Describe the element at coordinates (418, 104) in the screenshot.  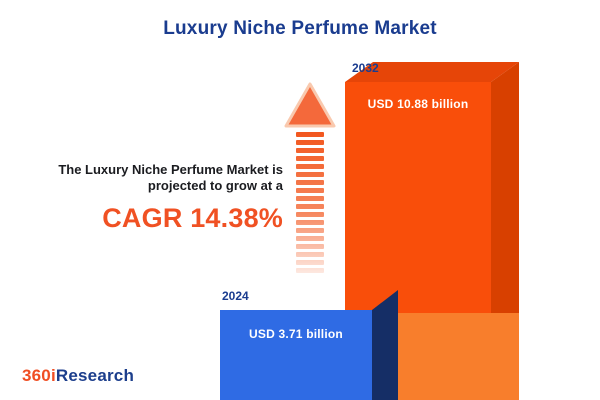
I see `bar-2032-value-label: USD 10.88 billion` at that location.